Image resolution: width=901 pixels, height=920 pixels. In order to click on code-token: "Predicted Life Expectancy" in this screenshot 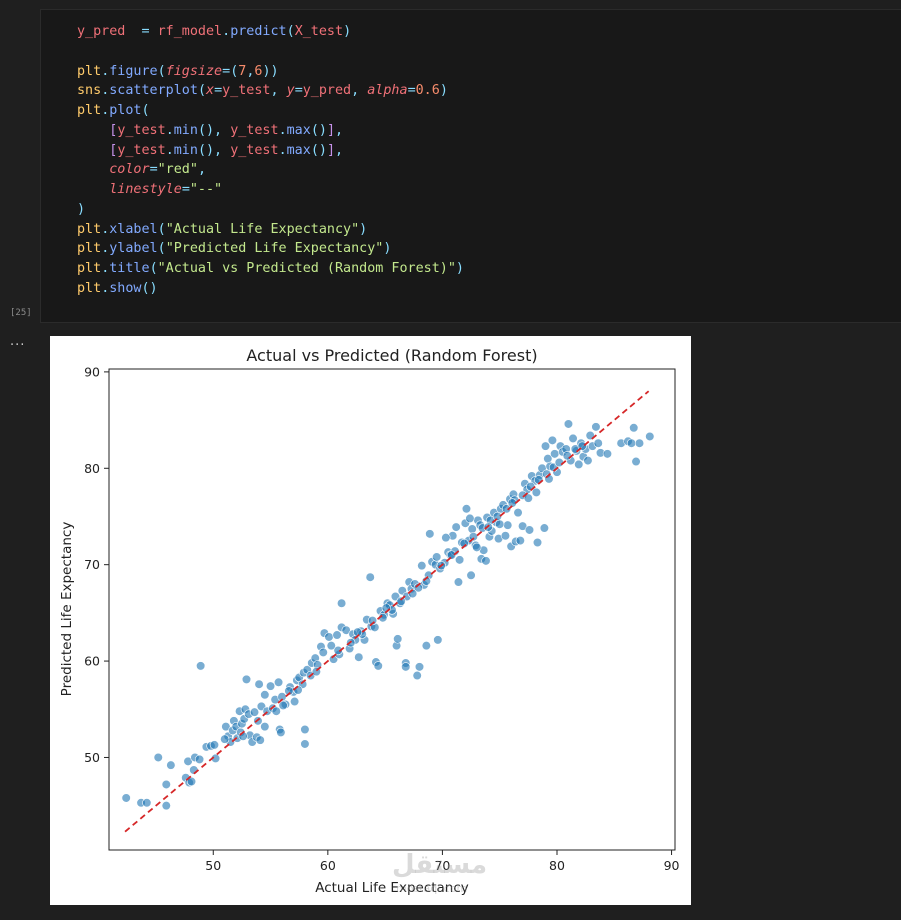, I will do `click(274, 249)`.